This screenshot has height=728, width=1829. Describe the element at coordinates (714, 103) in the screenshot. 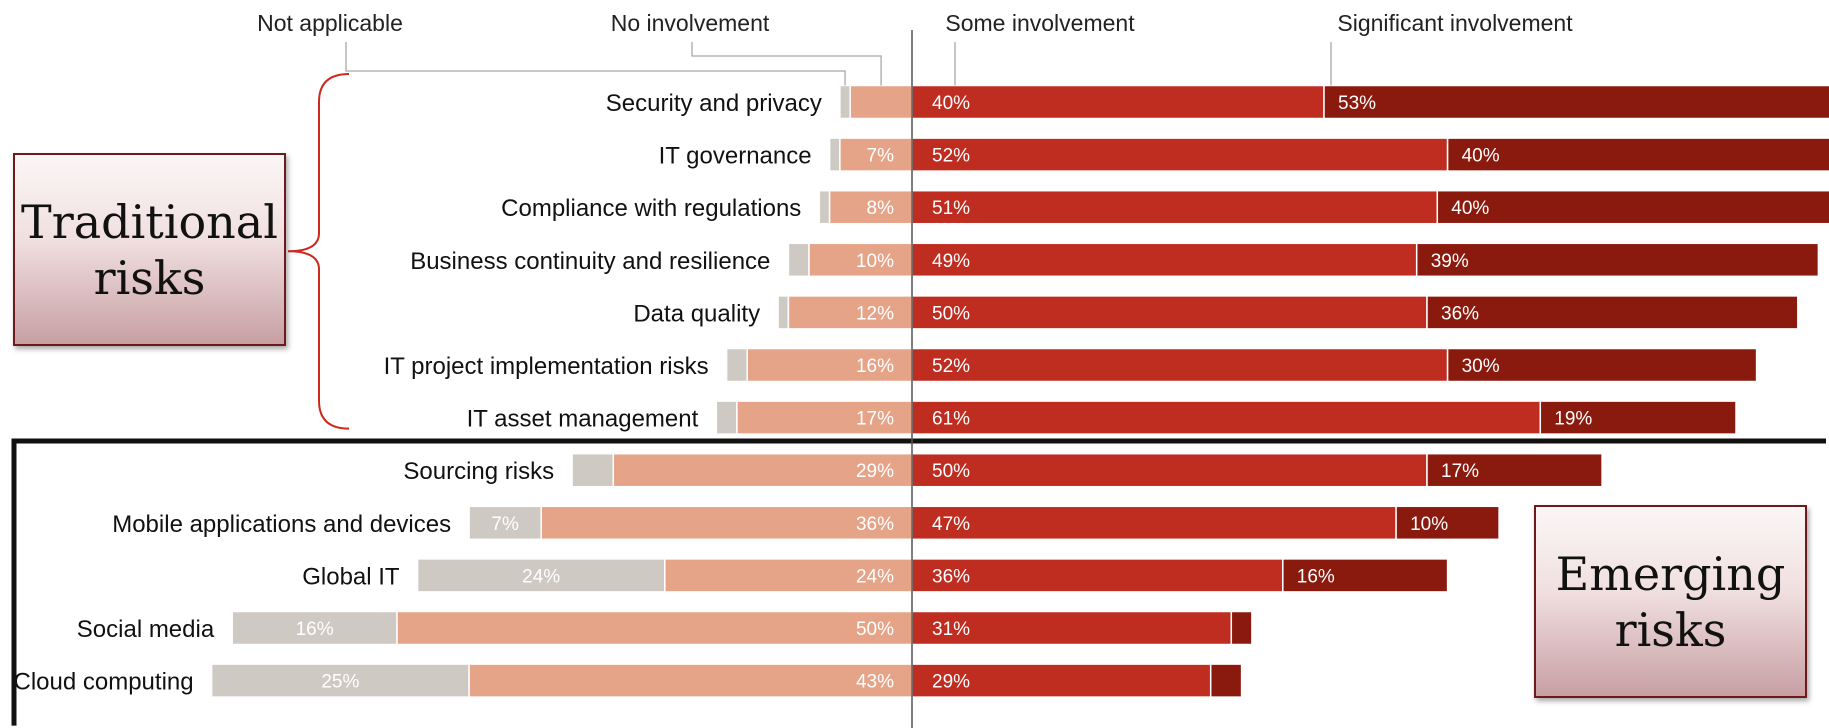

I see `category-label: Security and privacy` at that location.